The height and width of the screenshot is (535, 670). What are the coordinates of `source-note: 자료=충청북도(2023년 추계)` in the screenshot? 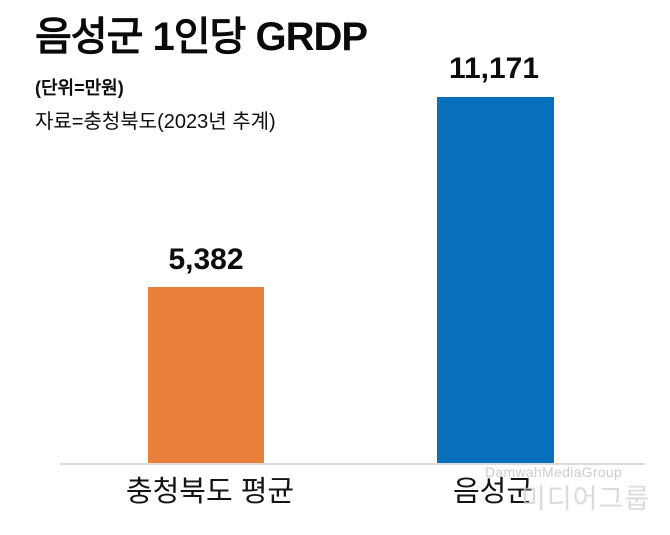 It's located at (155, 122).